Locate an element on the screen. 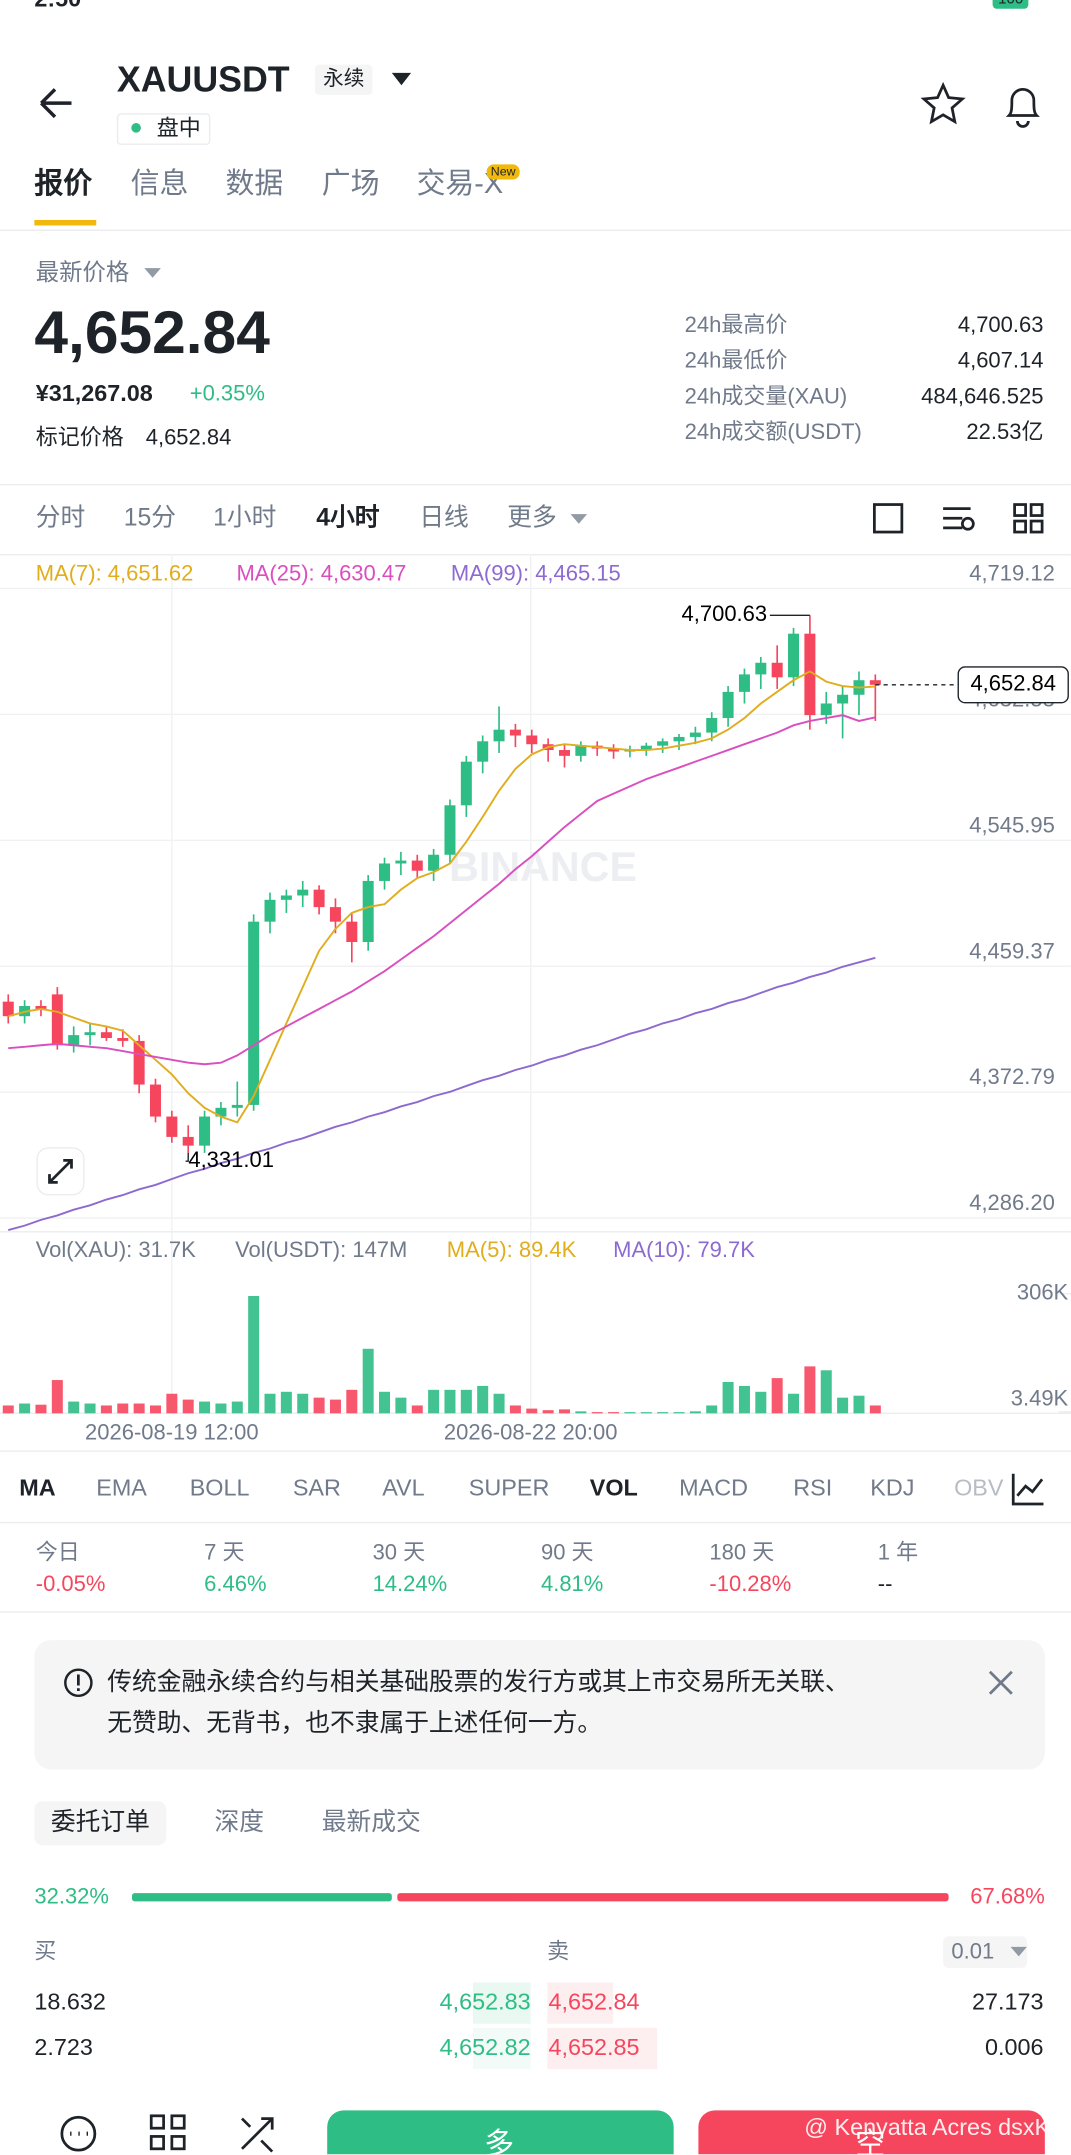 The image size is (1071, 2155). perf-label: 180 天 is located at coordinates (742, 1553).